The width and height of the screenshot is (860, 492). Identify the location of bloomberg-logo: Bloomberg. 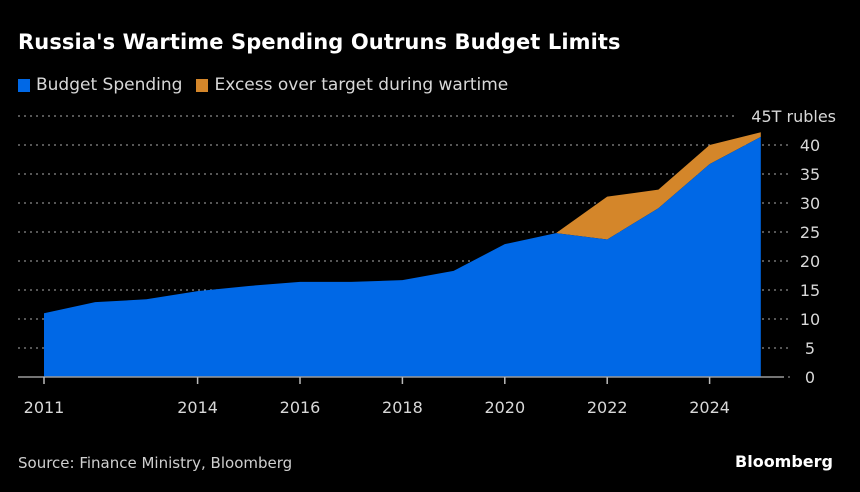
(784, 461).